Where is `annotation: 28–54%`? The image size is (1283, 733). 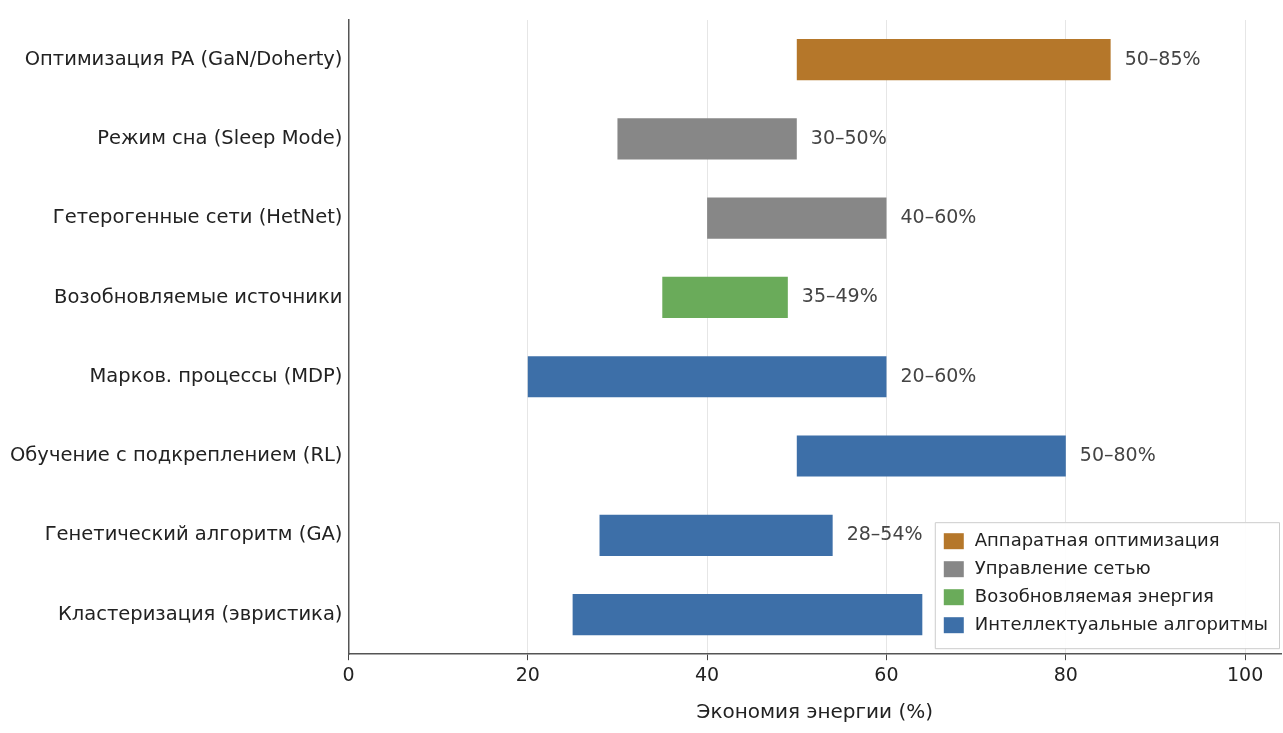
annotation: 28–54% is located at coordinates (884, 533).